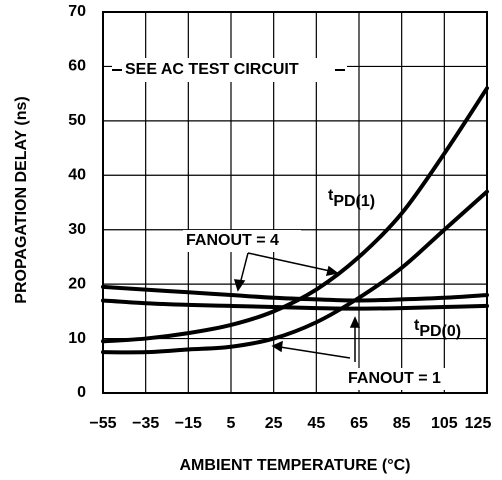 The height and width of the screenshot is (480, 502). I want to click on x-tick-label: 65, so click(359, 423).